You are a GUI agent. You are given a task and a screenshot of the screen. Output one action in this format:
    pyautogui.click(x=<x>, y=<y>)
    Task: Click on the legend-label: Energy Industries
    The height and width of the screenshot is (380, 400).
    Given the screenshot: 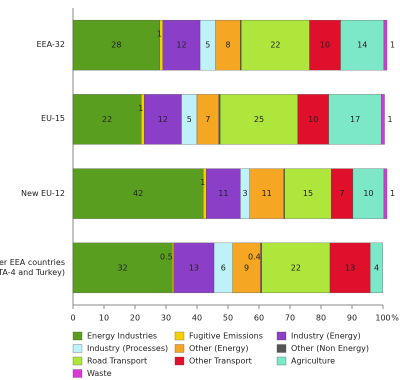 What is the action you would take?
    pyautogui.click(x=122, y=336)
    